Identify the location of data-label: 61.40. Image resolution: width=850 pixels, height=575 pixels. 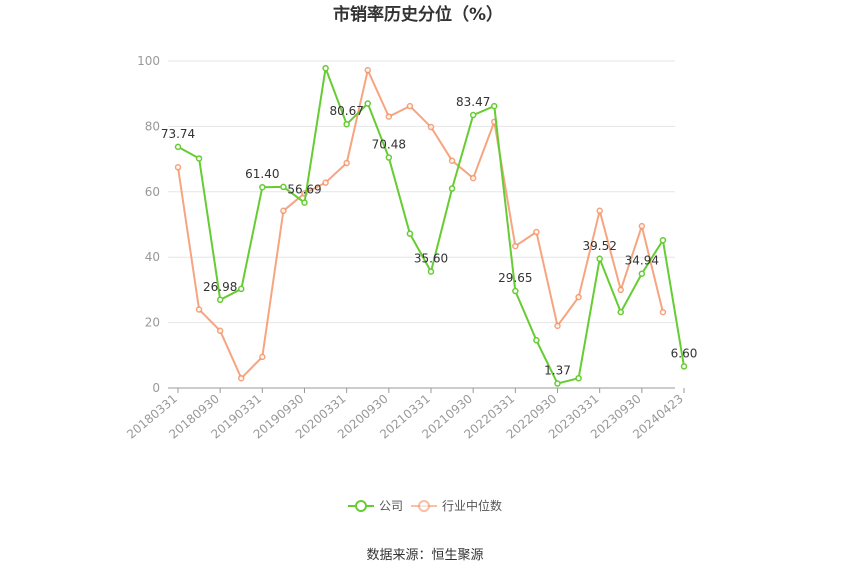
(262, 174).